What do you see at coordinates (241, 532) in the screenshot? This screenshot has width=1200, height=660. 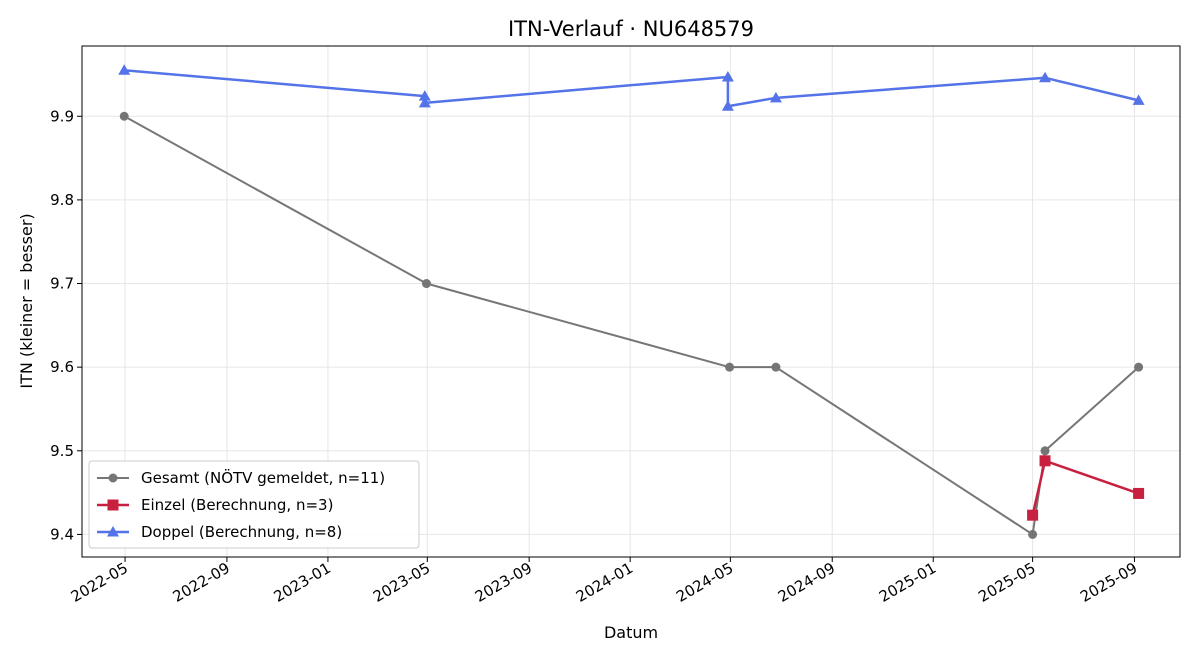 I see `legend-label-doppel: Doppel (Berechnung, n=8)` at bounding box center [241, 532].